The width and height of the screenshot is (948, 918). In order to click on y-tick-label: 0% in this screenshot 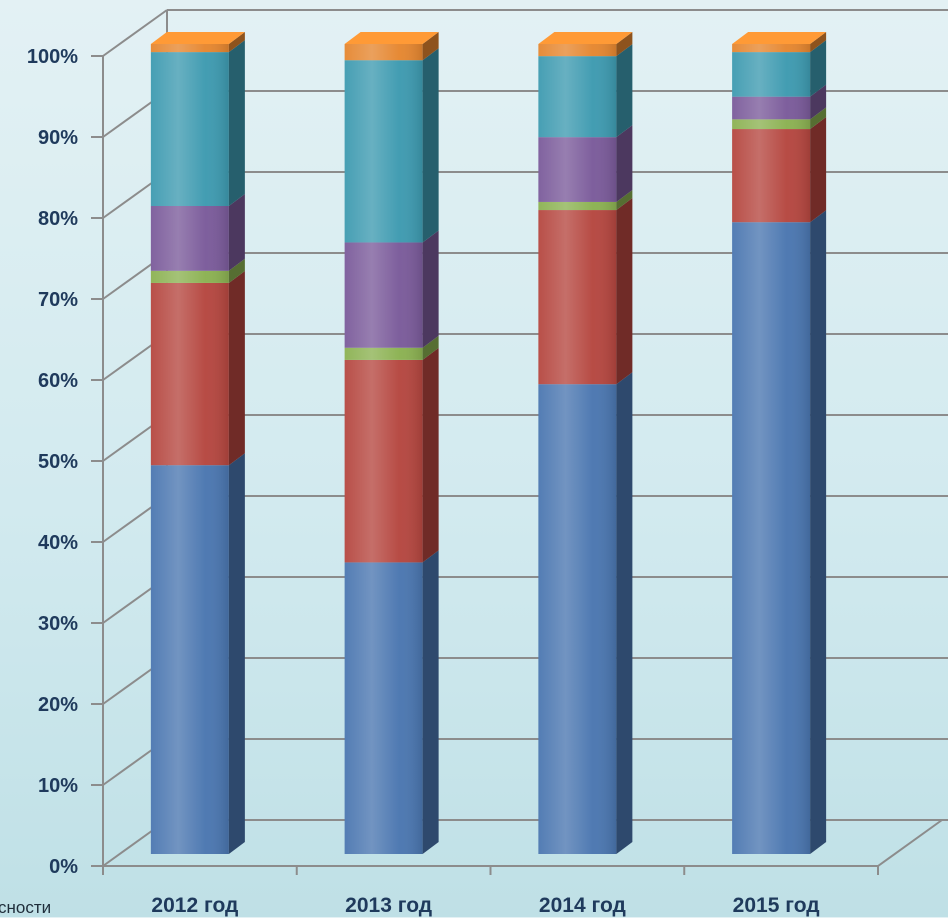, I will do `click(63, 867)`.